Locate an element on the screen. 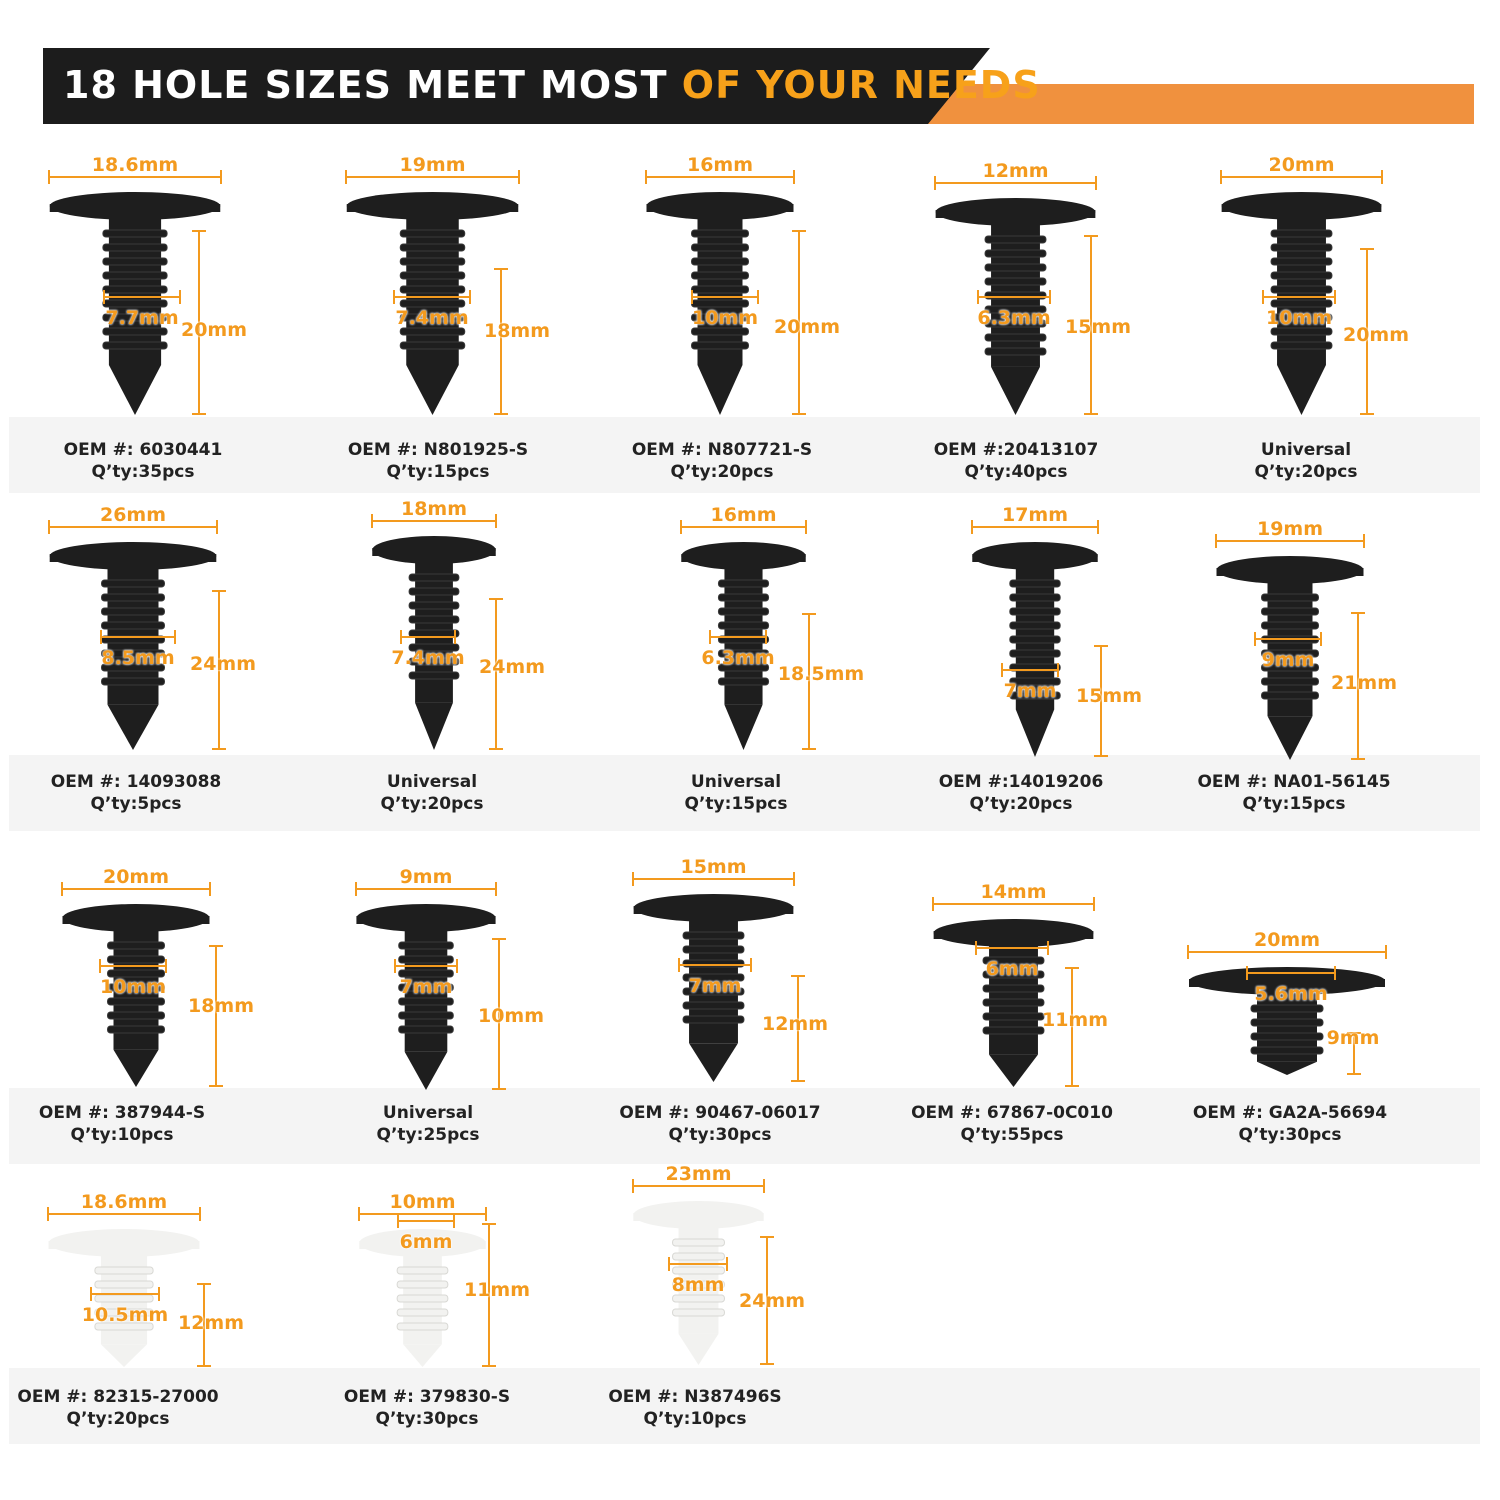  height-label: 10mm is located at coordinates (511, 1016).